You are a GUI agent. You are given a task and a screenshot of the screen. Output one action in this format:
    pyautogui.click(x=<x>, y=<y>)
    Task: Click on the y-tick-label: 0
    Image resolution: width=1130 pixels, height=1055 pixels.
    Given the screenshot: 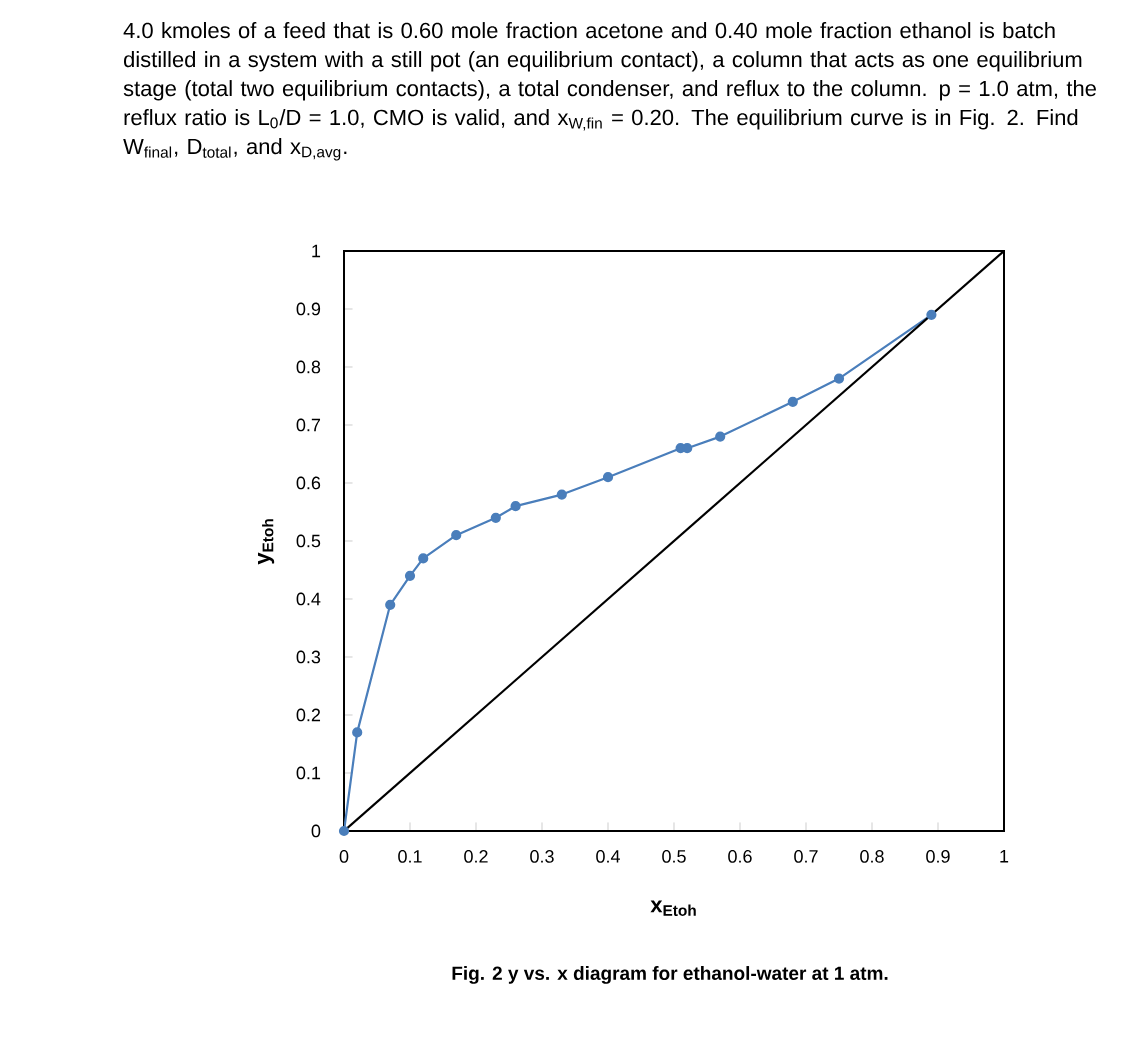 What is the action you would take?
    pyautogui.click(x=316, y=831)
    